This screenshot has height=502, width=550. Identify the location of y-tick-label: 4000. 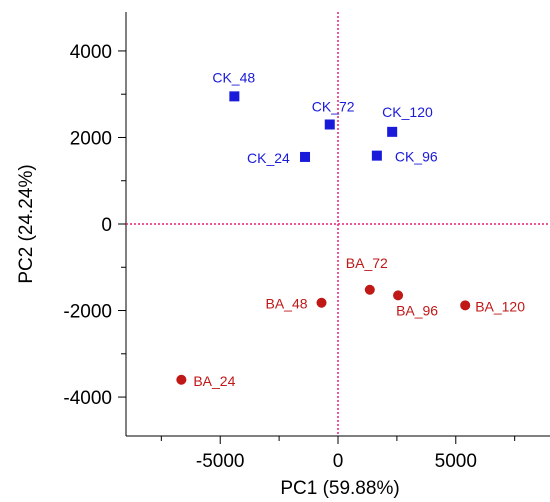
(91, 52).